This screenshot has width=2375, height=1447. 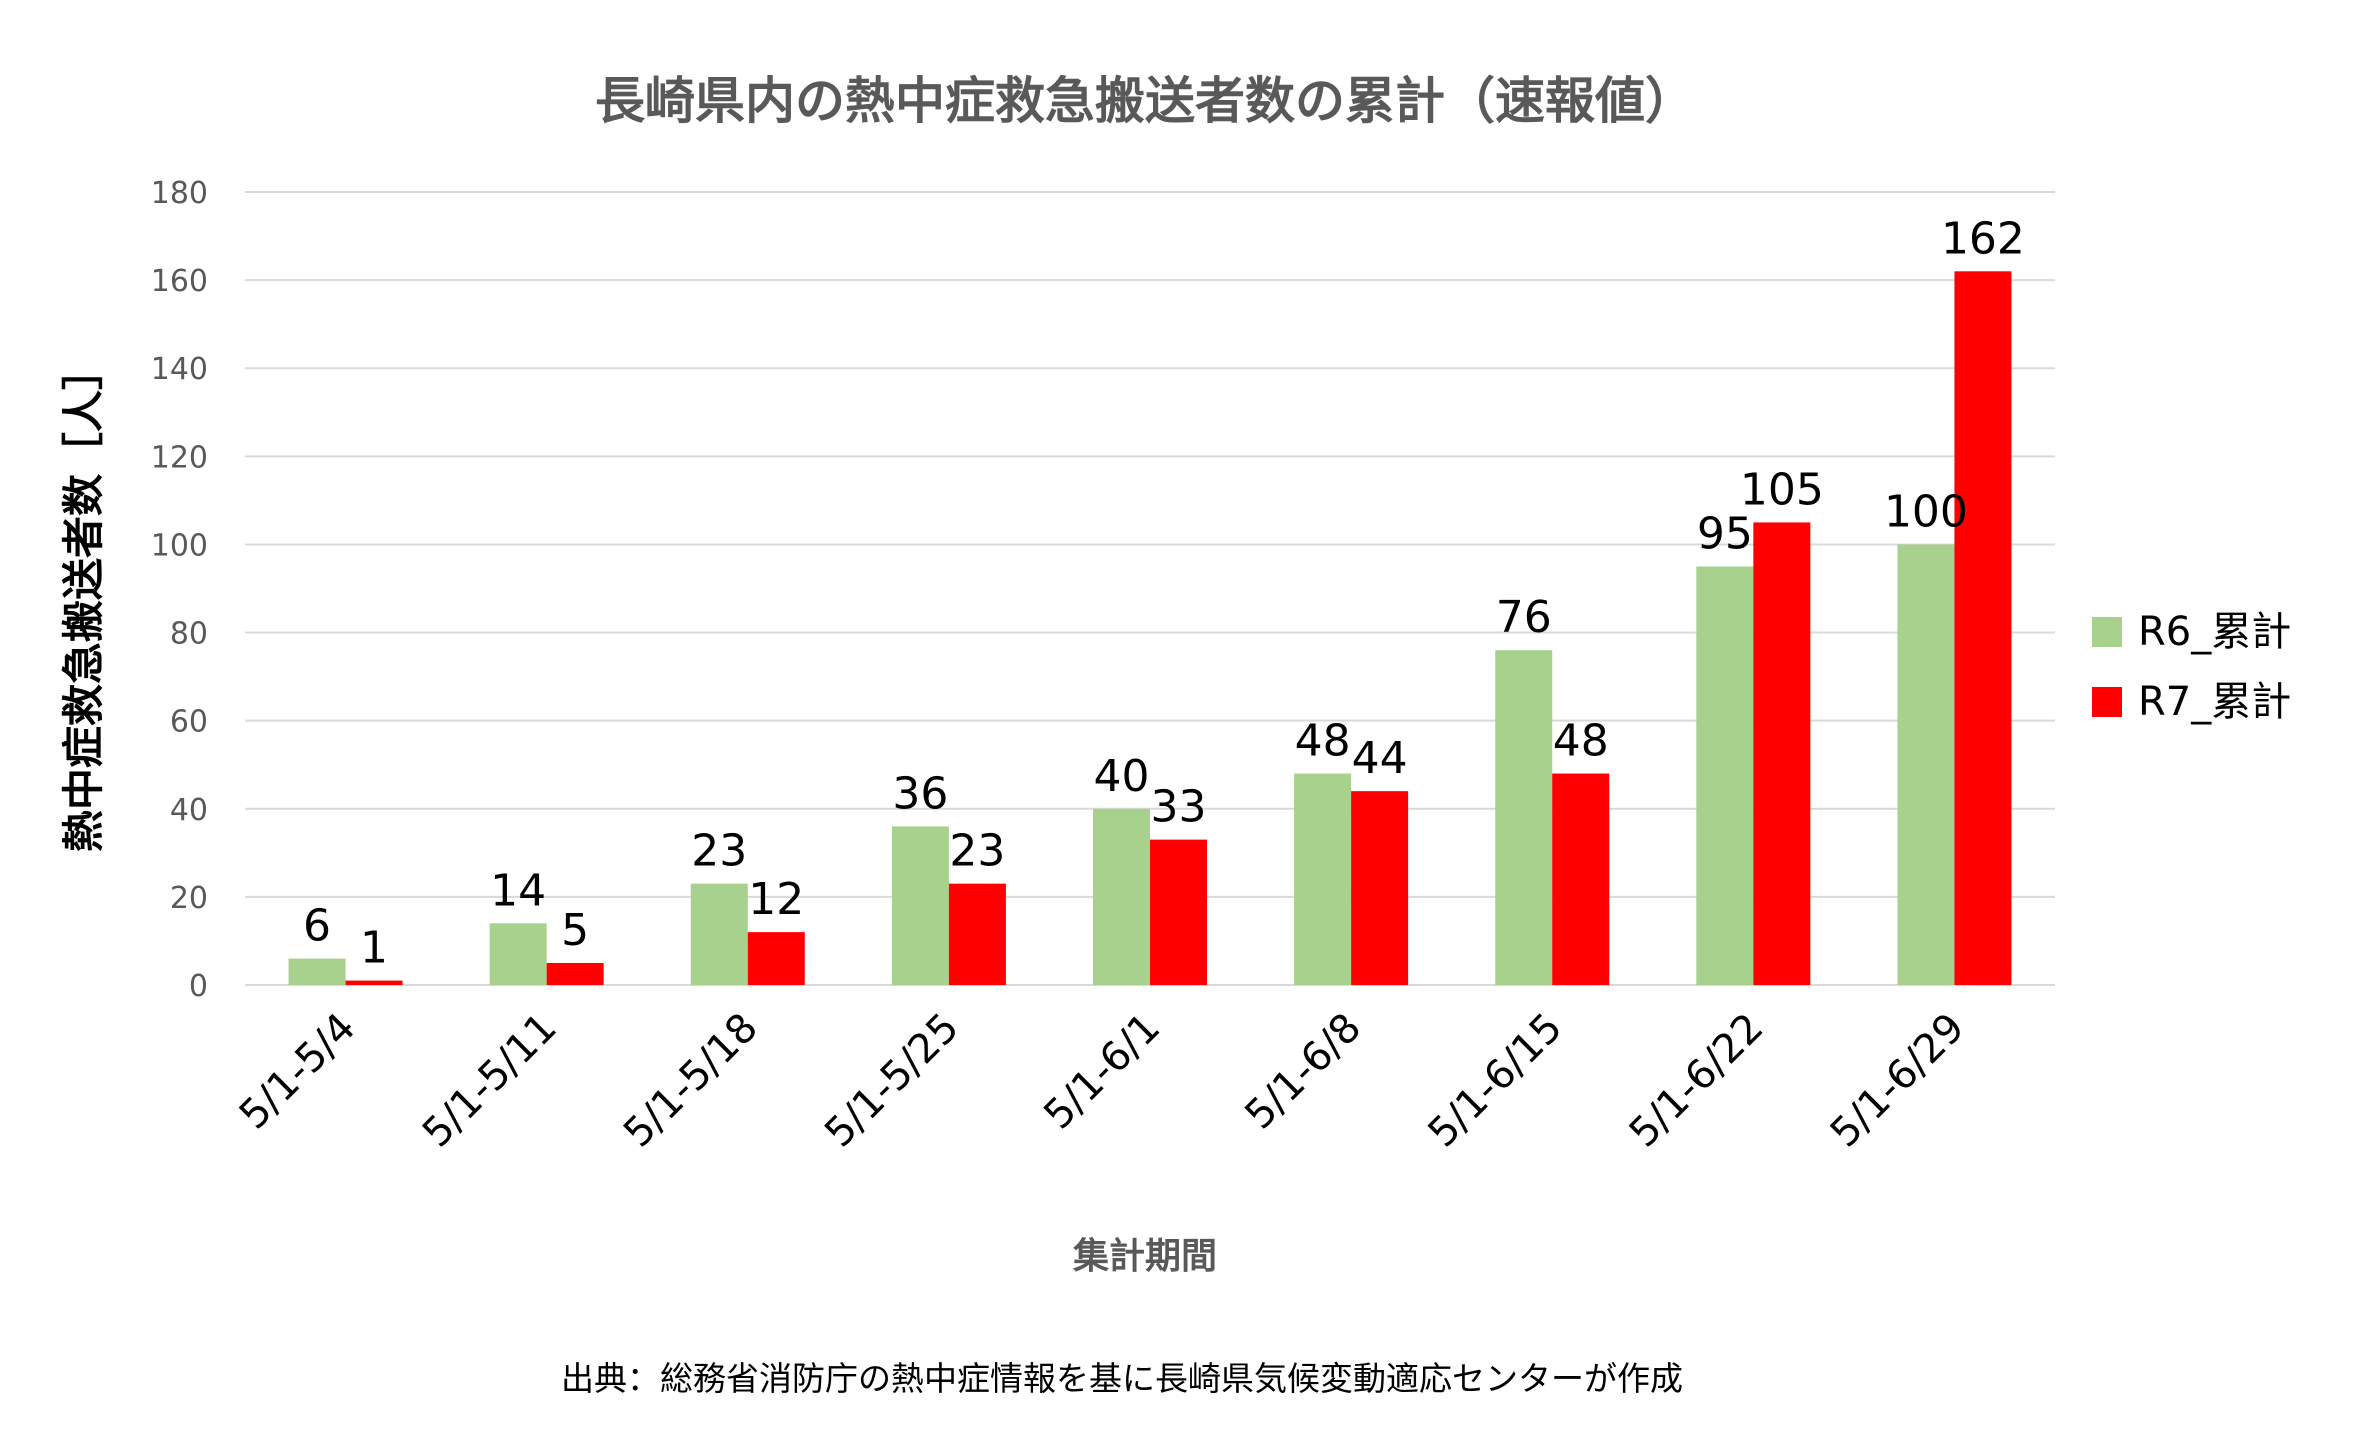 What do you see at coordinates (317, 926) in the screenshot?
I see `data-label: 6` at bounding box center [317, 926].